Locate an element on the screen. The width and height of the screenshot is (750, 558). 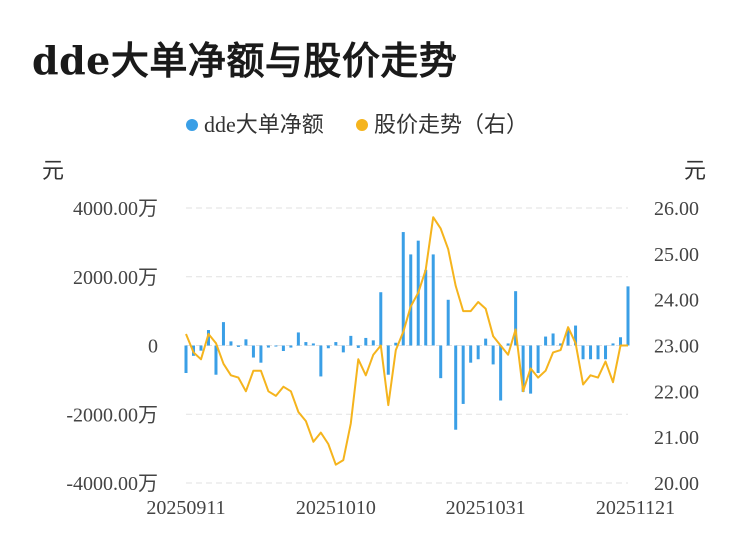
page-title: dde大单净额与股价走势 is located at coordinates (245, 60).